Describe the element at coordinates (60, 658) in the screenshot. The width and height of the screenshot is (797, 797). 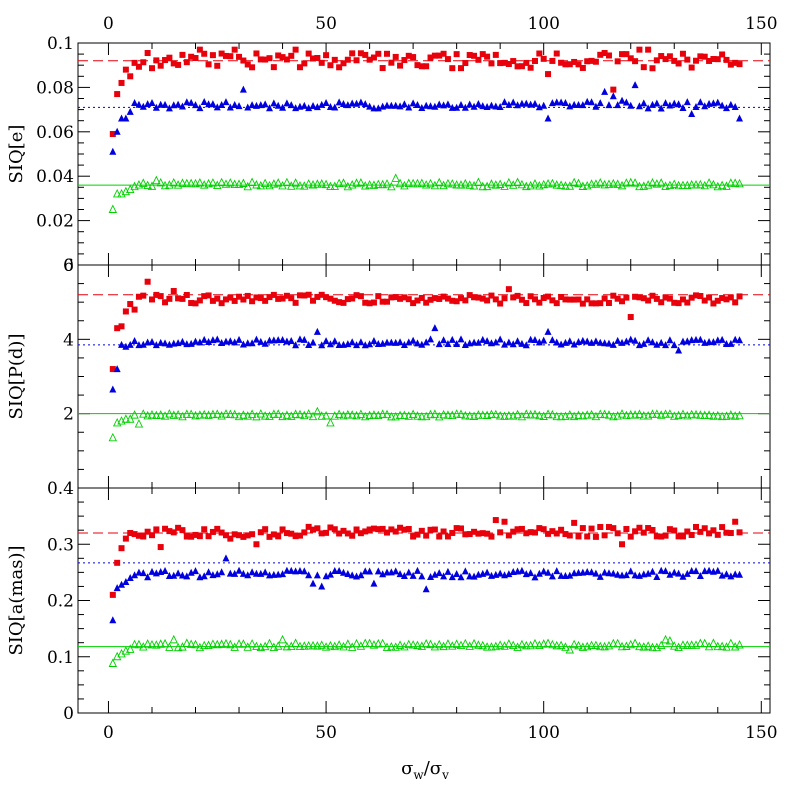
I see `y-tick-label: 0.1` at that location.